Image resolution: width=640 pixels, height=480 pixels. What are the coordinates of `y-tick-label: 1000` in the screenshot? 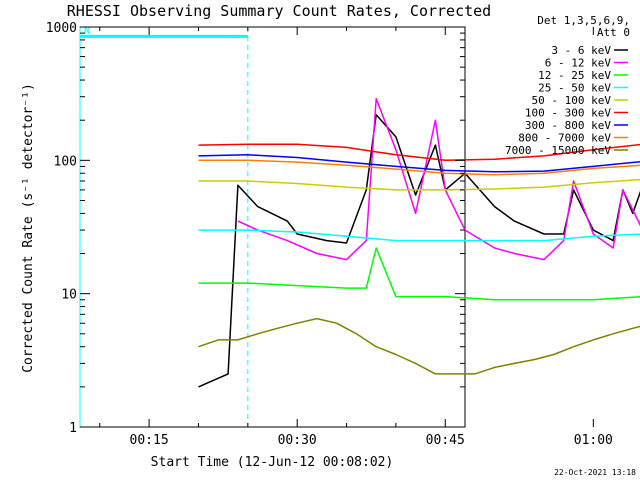 It's located at (61, 28).